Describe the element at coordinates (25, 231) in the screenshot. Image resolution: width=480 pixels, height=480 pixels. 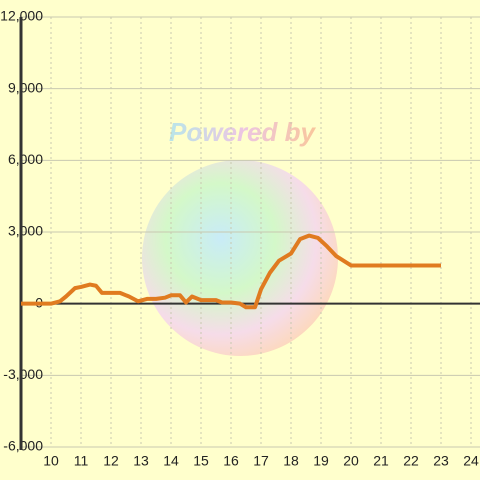
I see `y-tick-label: 3,000` at that location.